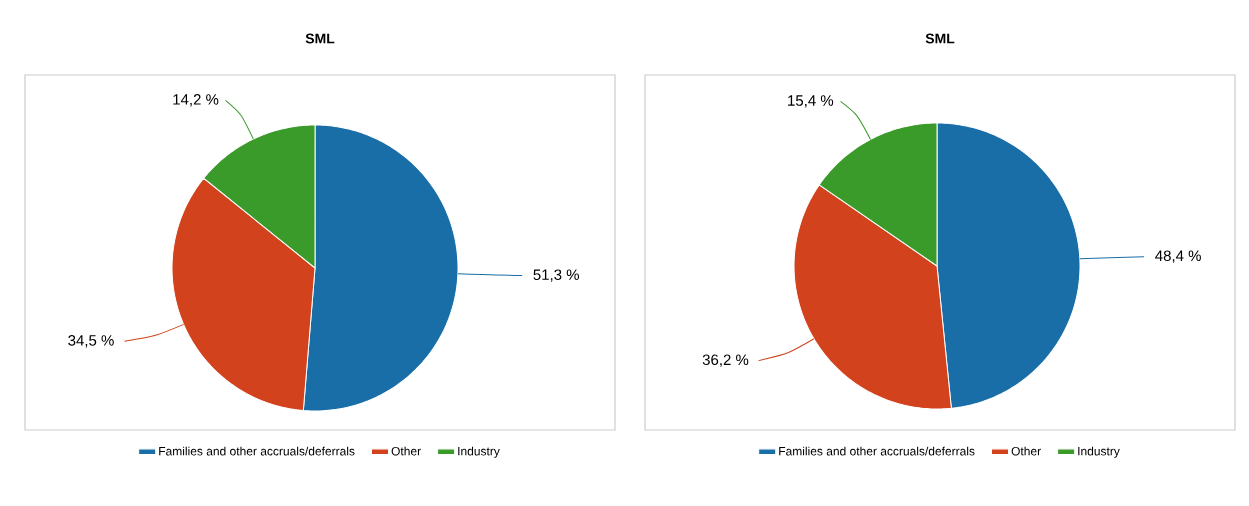 The image size is (1249, 506). I want to click on data-label: 36,2 %, so click(725, 360).